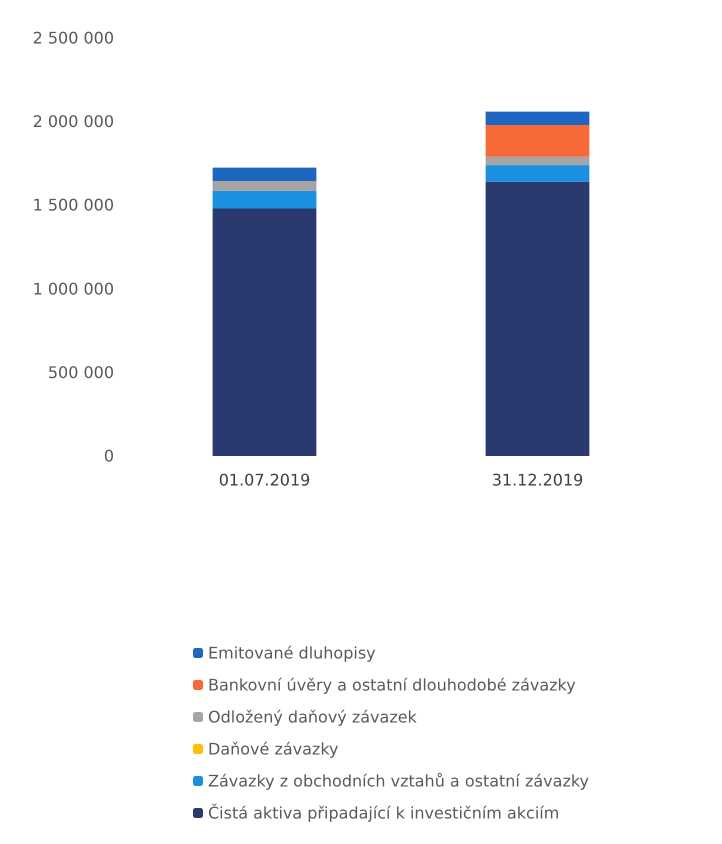 This screenshot has width=722, height=844. I want to click on y-tick-label: 1 500 000, so click(73, 205).